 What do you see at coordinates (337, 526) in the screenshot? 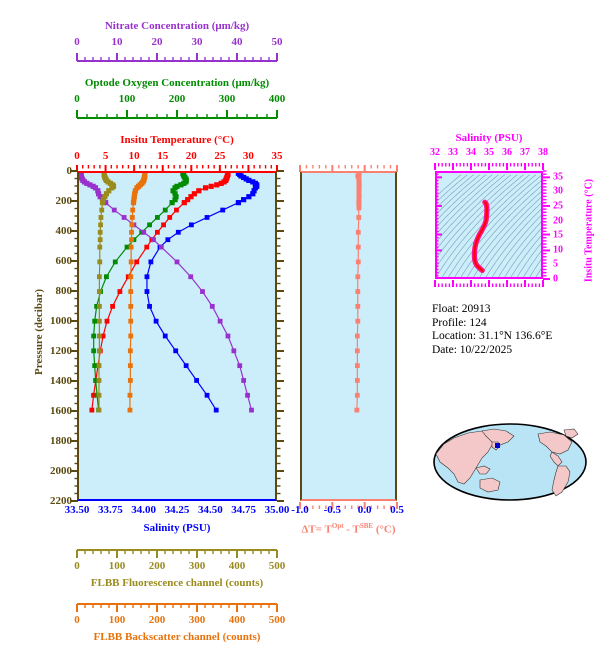
I see `delta-t-title-sup1: Opt` at bounding box center [337, 526].